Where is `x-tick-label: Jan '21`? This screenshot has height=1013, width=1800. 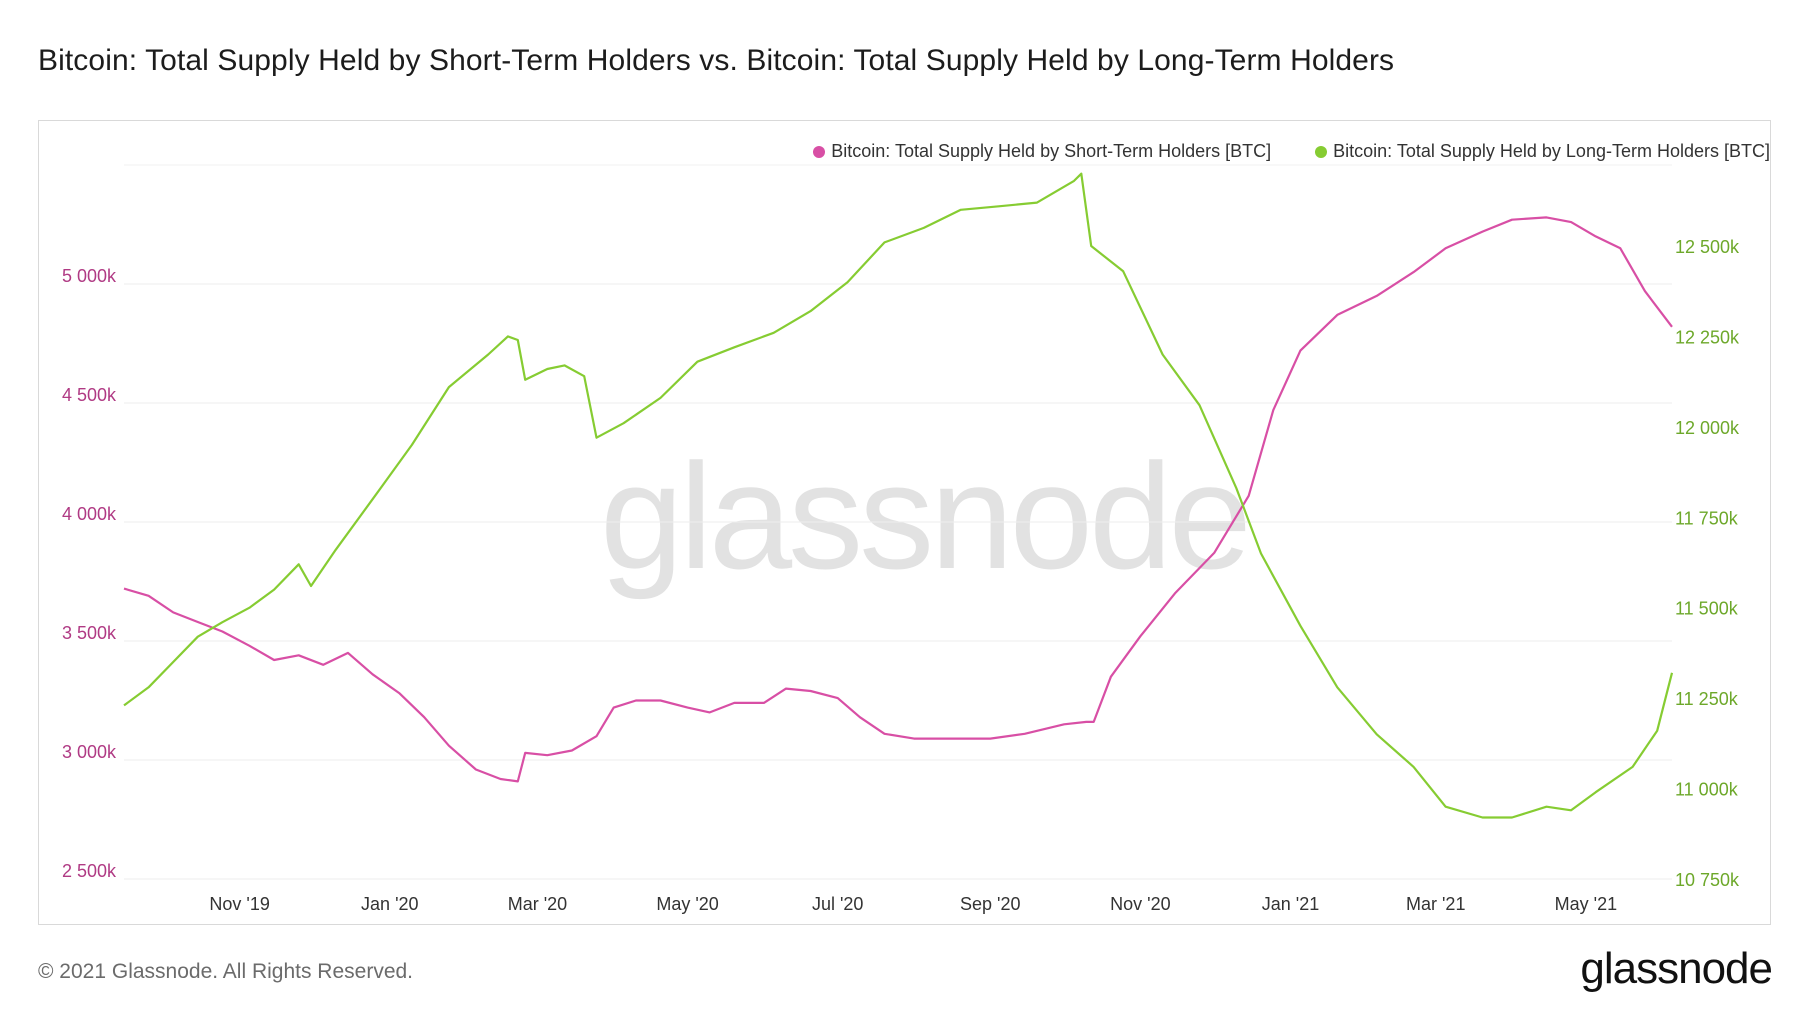
x-tick-label: Jan '21 is located at coordinates (1290, 904).